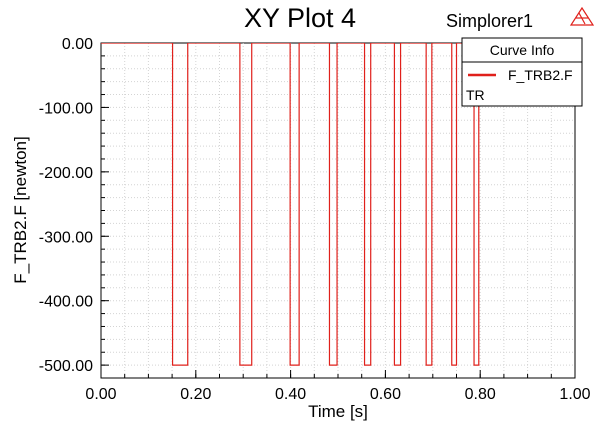  I want to click on y-tick-label: -100.00, so click(66, 108).